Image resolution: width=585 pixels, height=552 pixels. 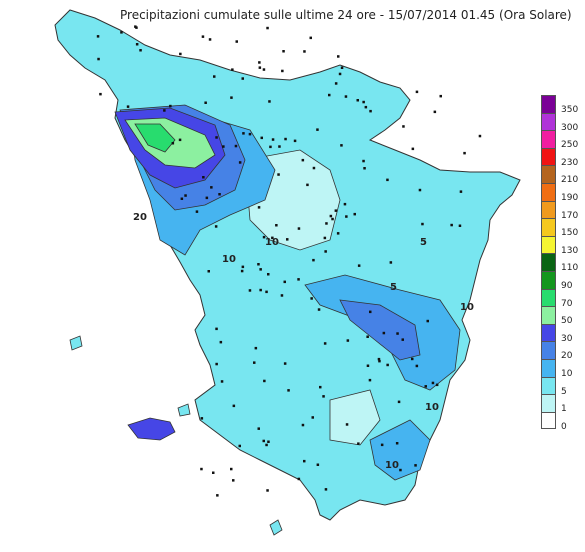 I want to click on legend-label: 350, so click(x=570, y=110).